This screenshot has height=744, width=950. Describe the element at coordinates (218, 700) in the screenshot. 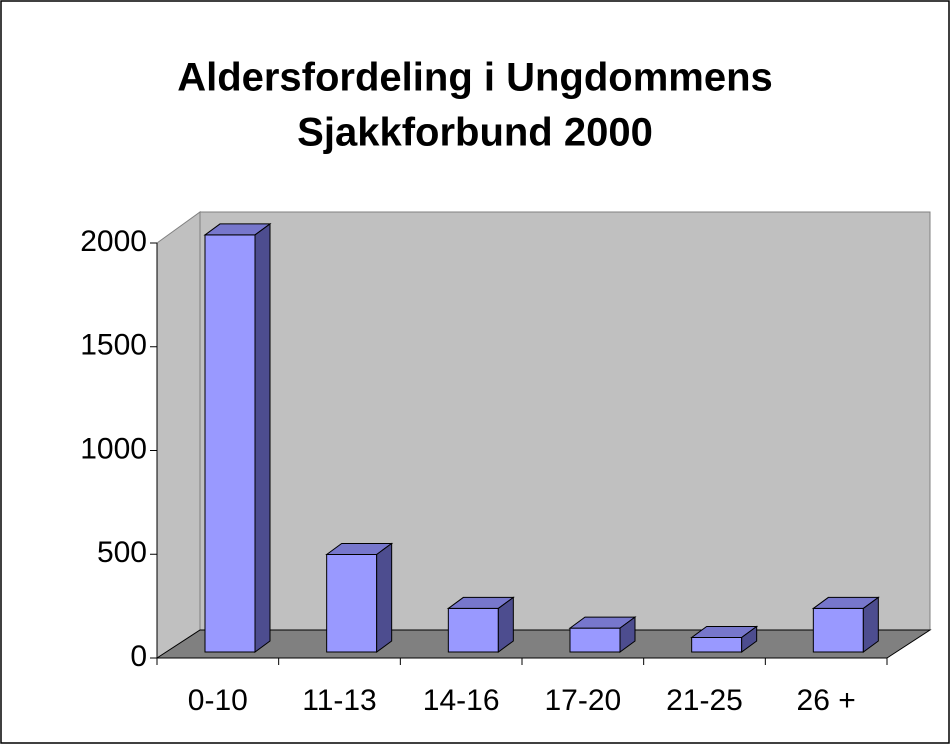

I see `x-tick-label: 0-10` at that location.